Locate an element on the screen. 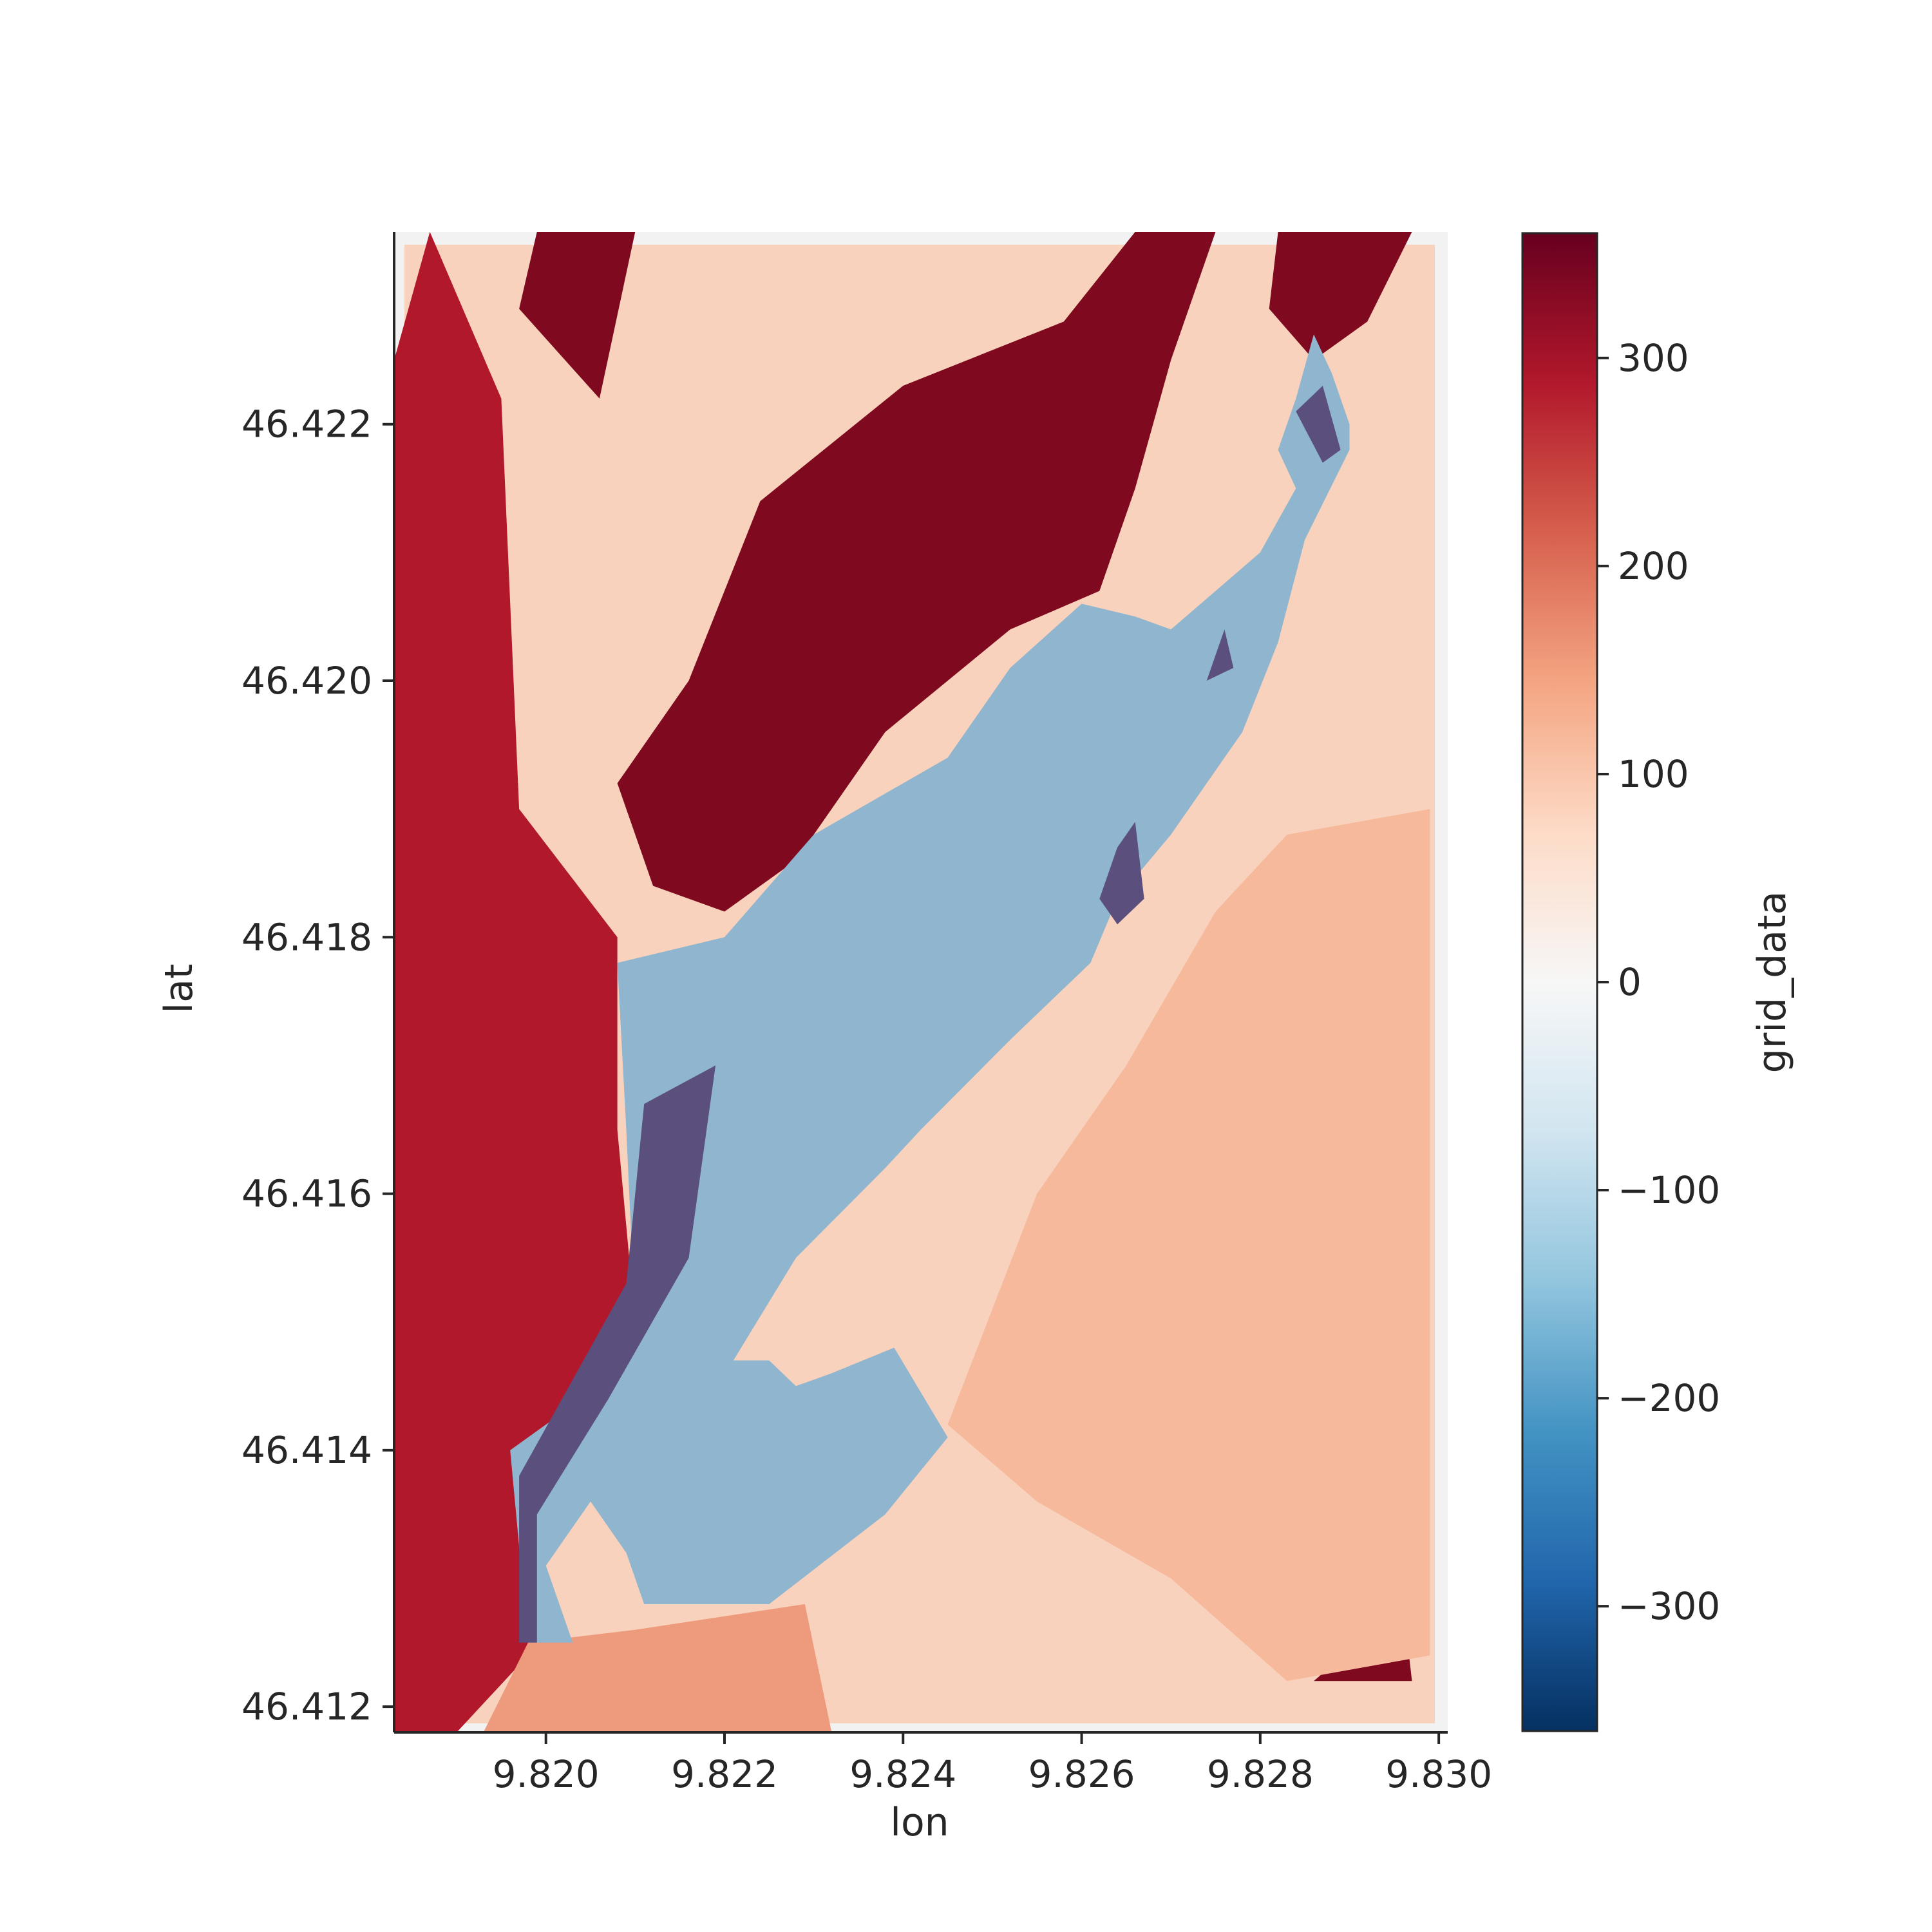  y-tick-label: 46.418 is located at coordinates (307, 937).